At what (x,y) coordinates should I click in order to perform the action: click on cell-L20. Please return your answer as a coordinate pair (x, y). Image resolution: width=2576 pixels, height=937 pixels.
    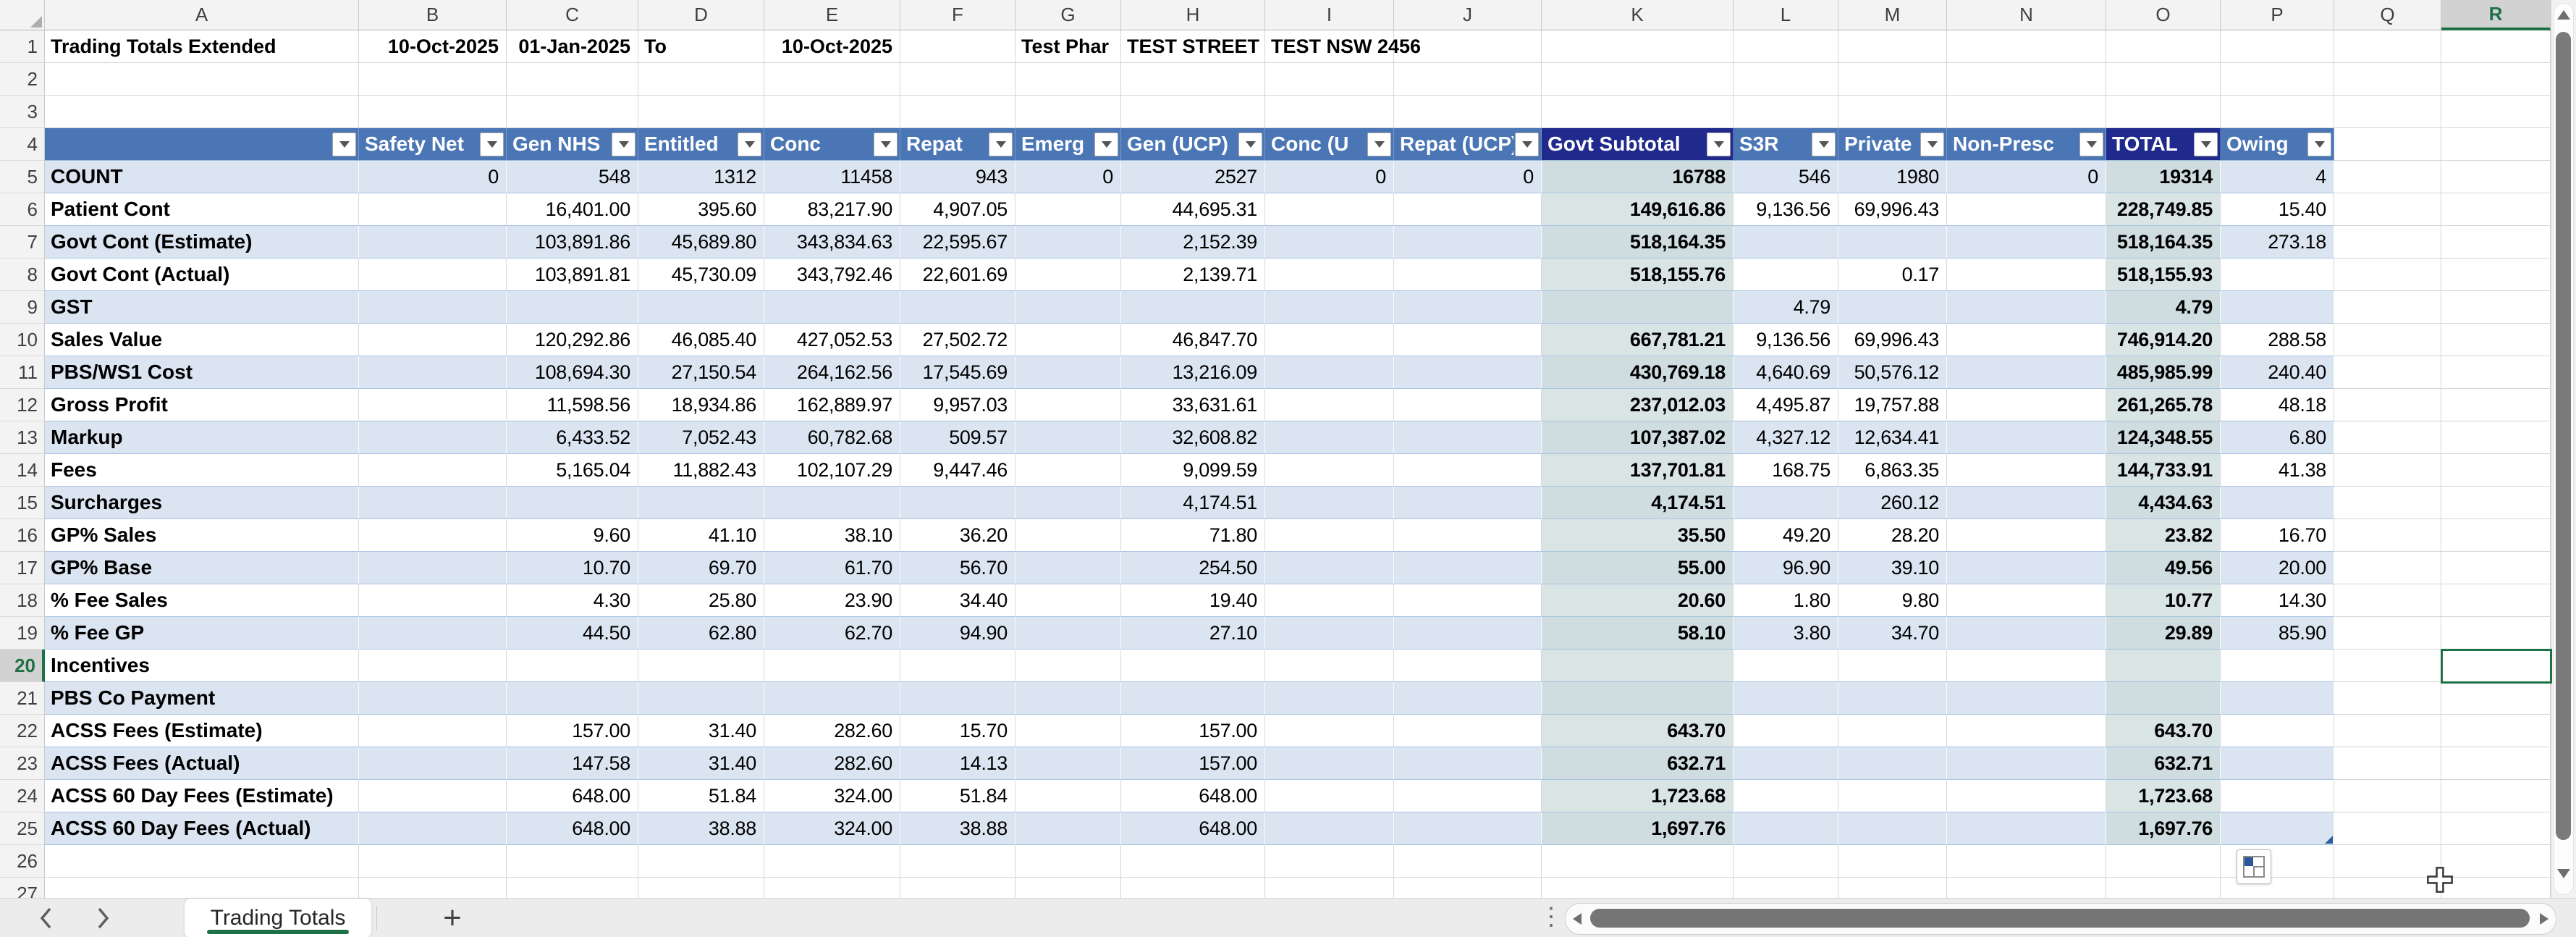
    Looking at the image, I should click on (1786, 666).